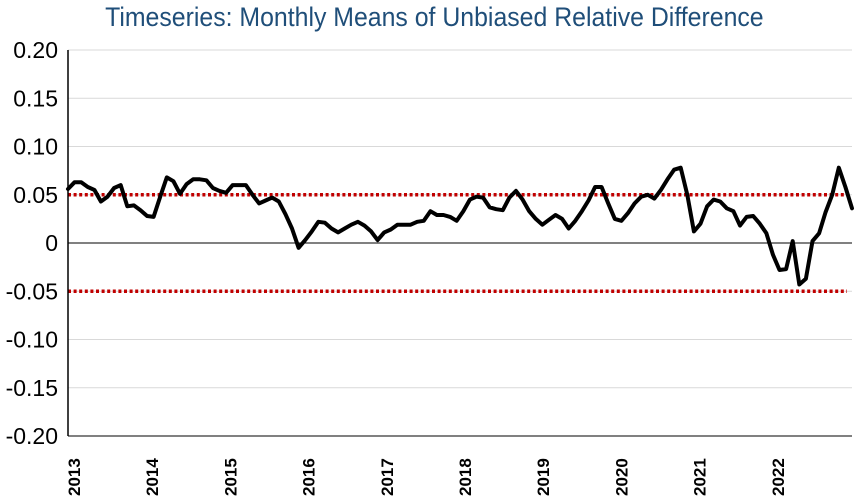 The width and height of the screenshot is (866, 504). What do you see at coordinates (32, 243) in the screenshot?
I see `y-tick-labels: 0.20 0.15 0.10 0.05 0 -0.05 -0.10 -0.15 -0.20` at bounding box center [32, 243].